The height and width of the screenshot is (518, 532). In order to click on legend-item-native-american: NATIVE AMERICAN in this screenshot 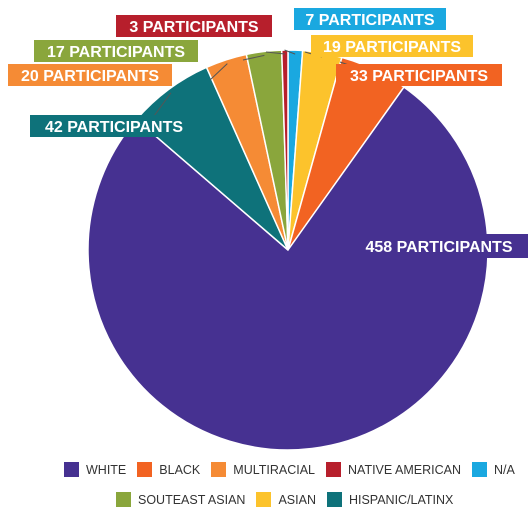, I will do `click(393, 469)`.